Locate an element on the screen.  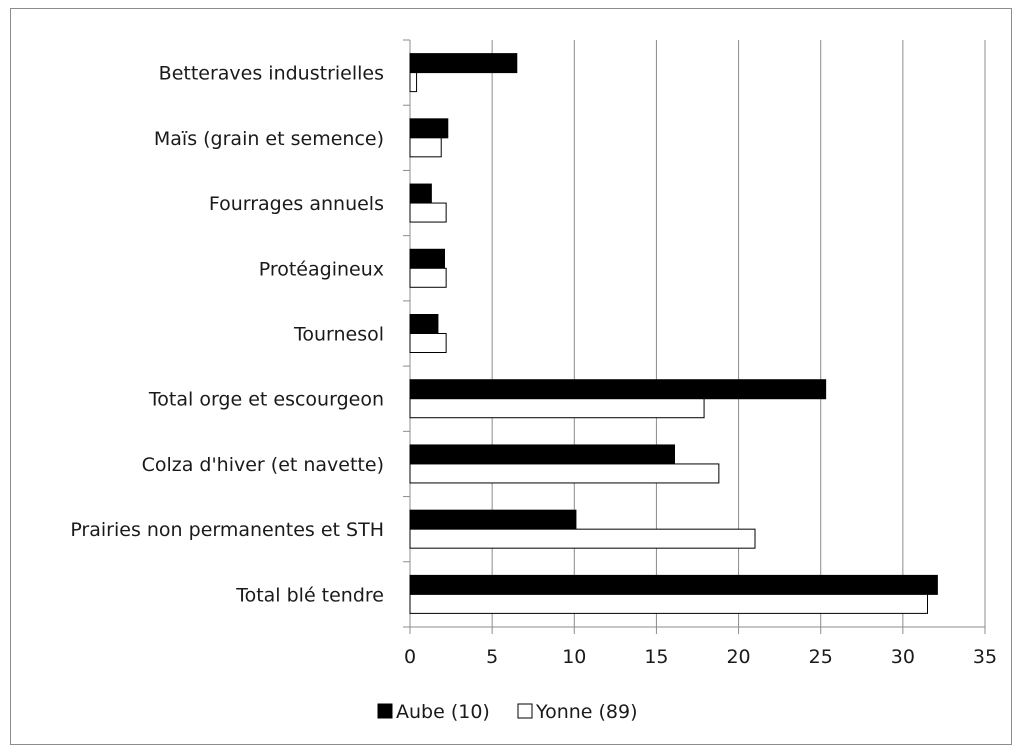
x-tick-label: 0 is located at coordinates (410, 657).